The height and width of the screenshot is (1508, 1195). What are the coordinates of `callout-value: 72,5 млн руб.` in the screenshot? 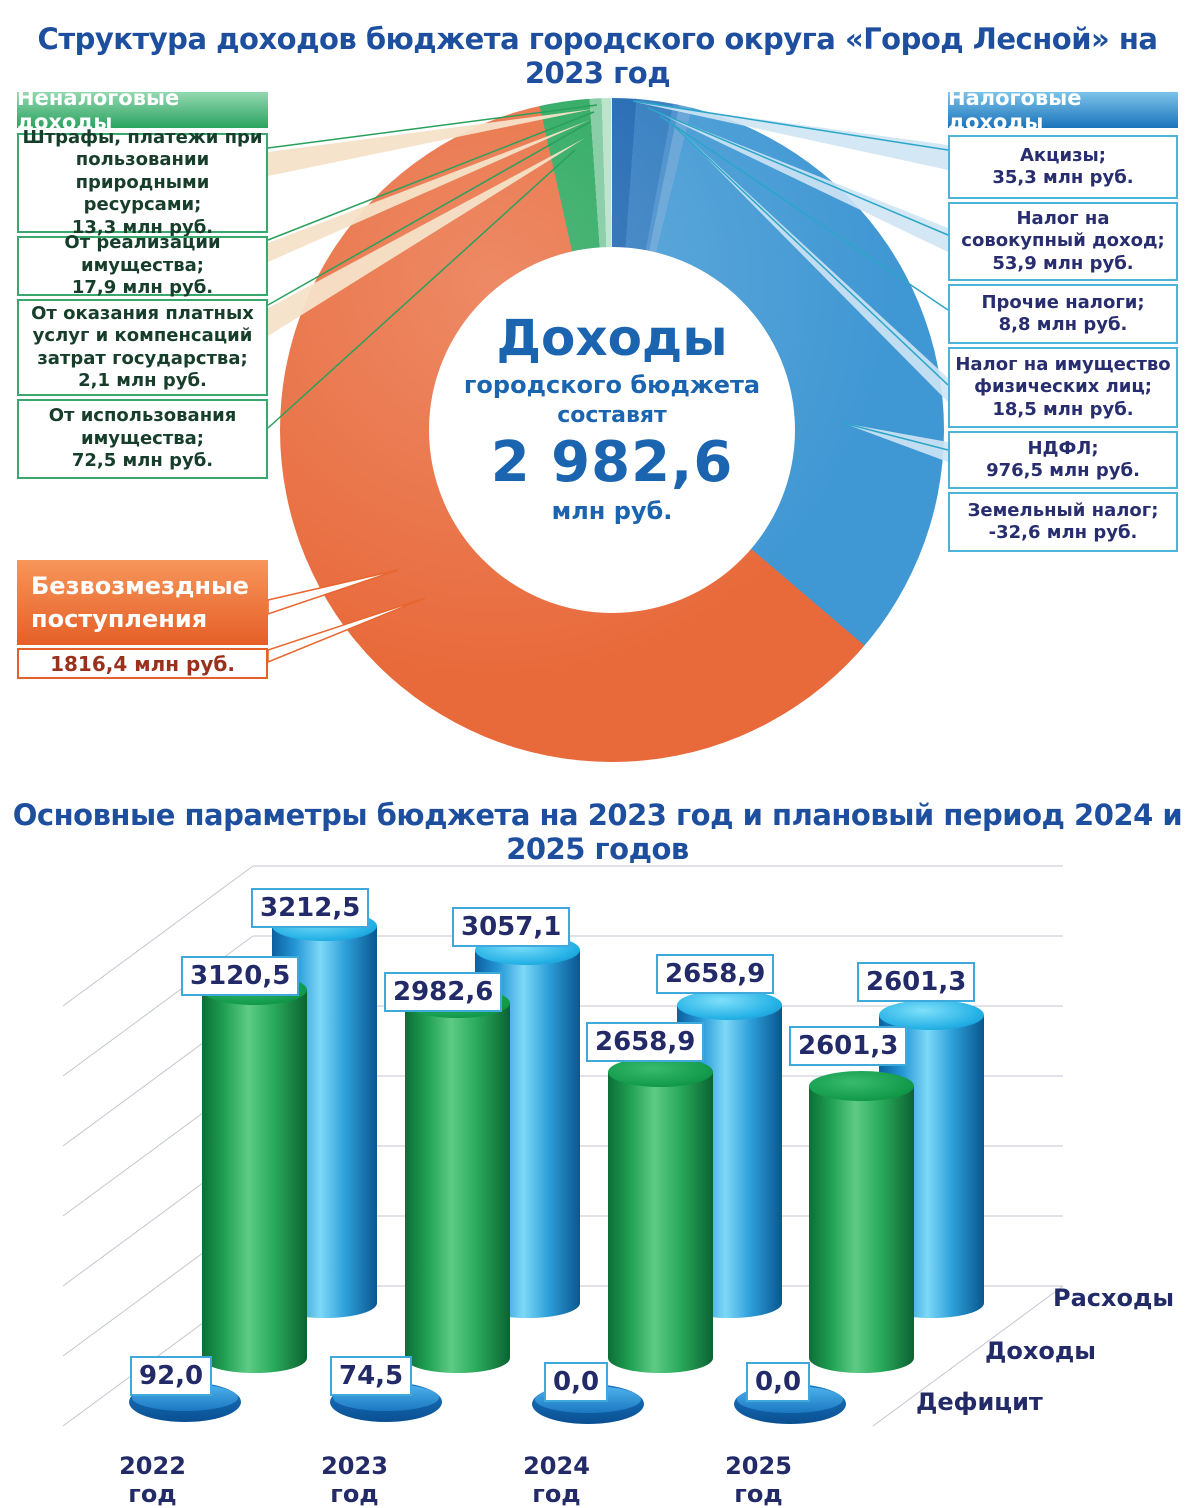 It's located at (142, 461).